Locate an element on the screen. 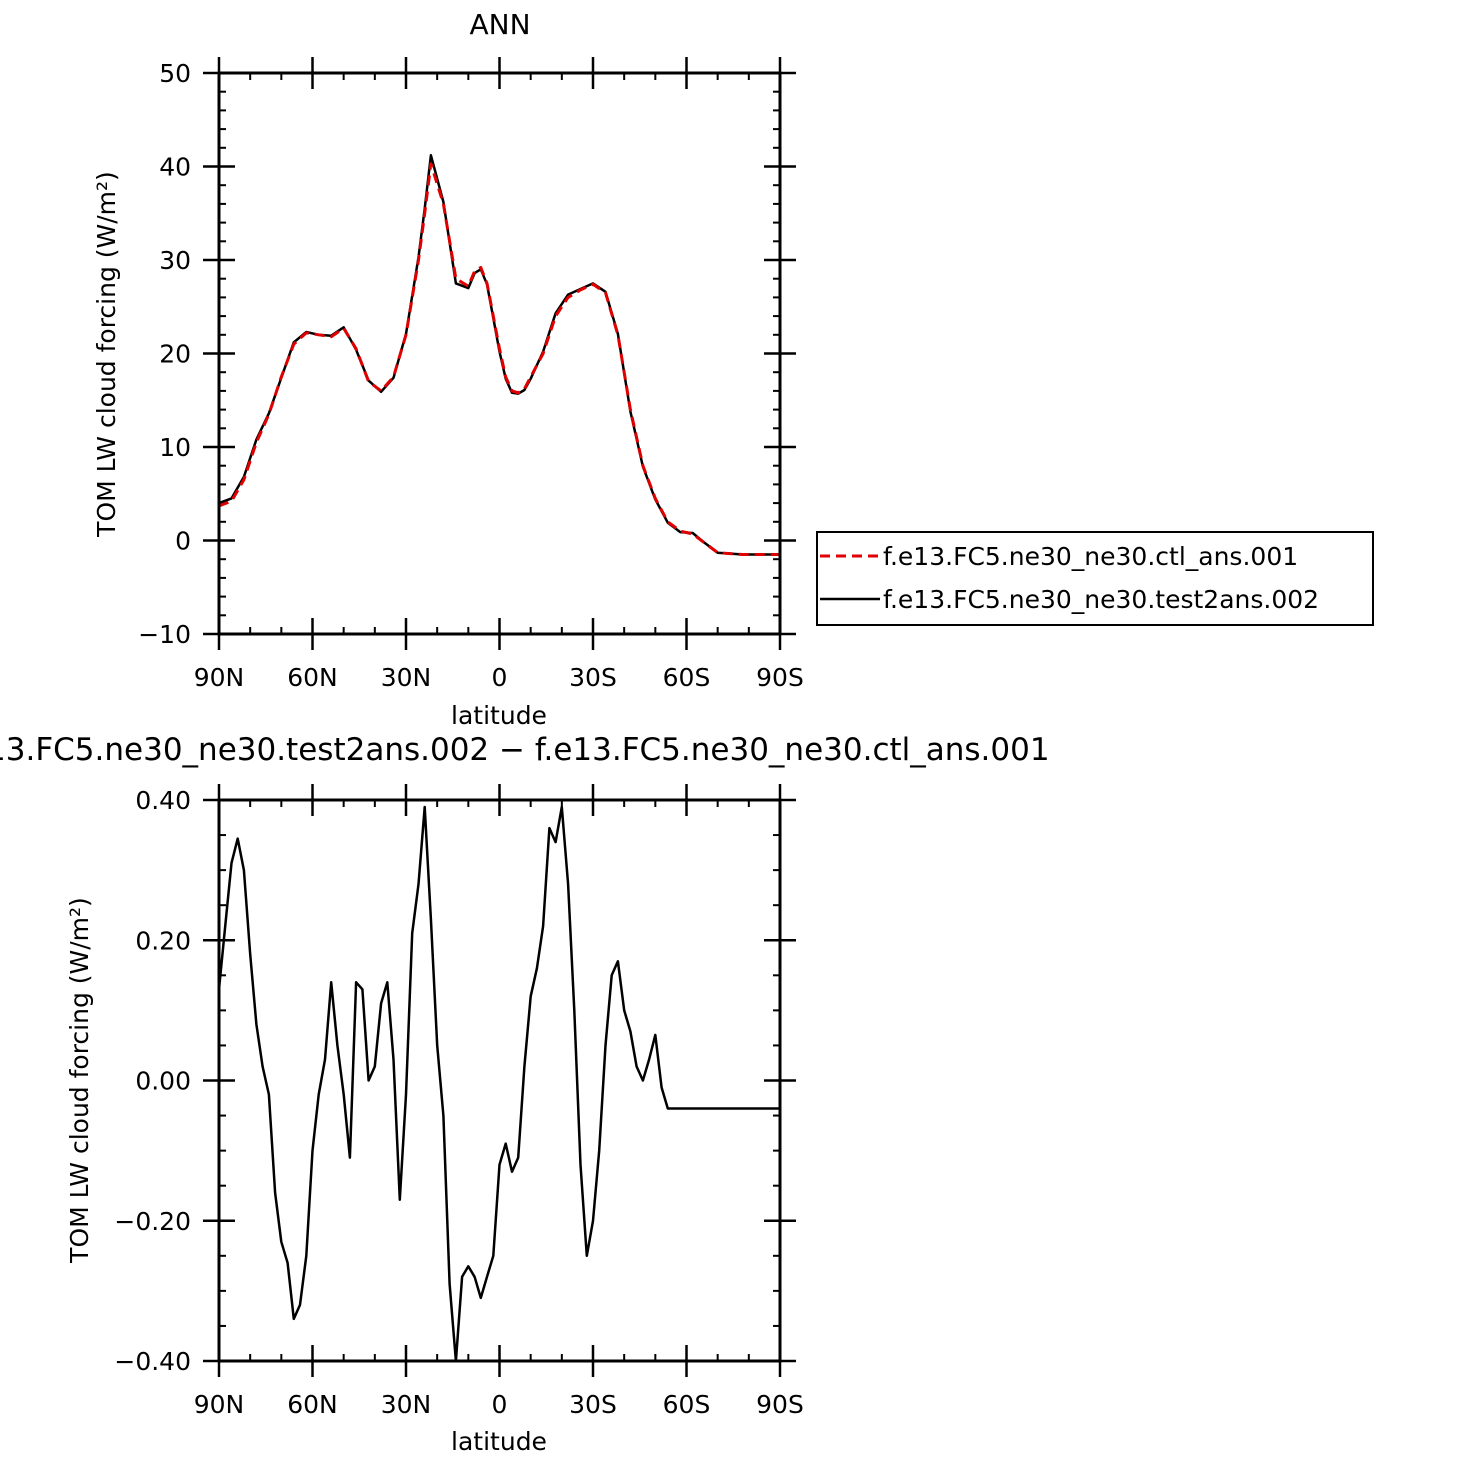 The height and width of the screenshot is (1463, 1464). y-tick-label: 30 is located at coordinates (175, 260).